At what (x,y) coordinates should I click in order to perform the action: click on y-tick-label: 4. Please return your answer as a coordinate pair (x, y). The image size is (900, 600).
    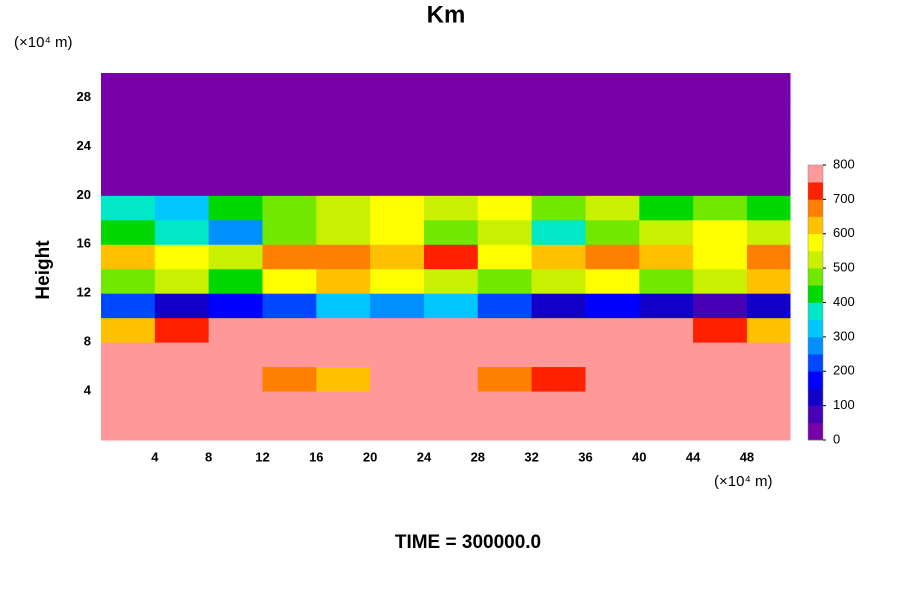
    Looking at the image, I should click on (88, 390).